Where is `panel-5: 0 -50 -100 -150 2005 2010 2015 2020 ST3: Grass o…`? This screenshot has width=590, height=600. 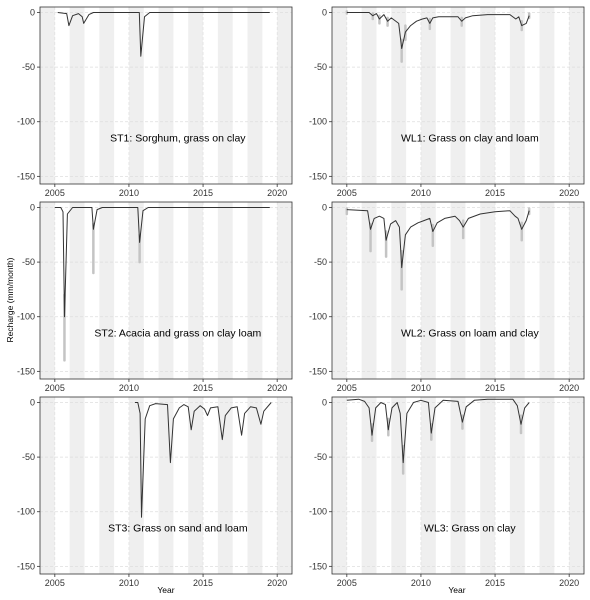 panel-5: 0 -50 -100 -150 2005 2010 2015 2020 ST3: Grass o… is located at coordinates (155, 492).